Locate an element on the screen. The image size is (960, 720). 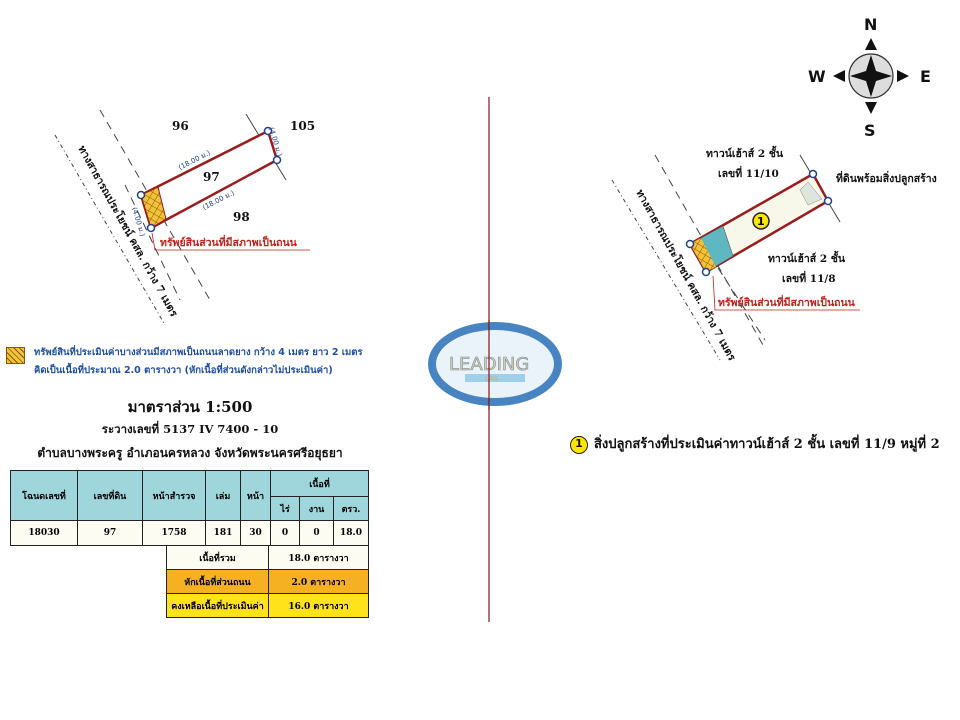
cell-deed-no: 18030 is located at coordinates (44, 533).